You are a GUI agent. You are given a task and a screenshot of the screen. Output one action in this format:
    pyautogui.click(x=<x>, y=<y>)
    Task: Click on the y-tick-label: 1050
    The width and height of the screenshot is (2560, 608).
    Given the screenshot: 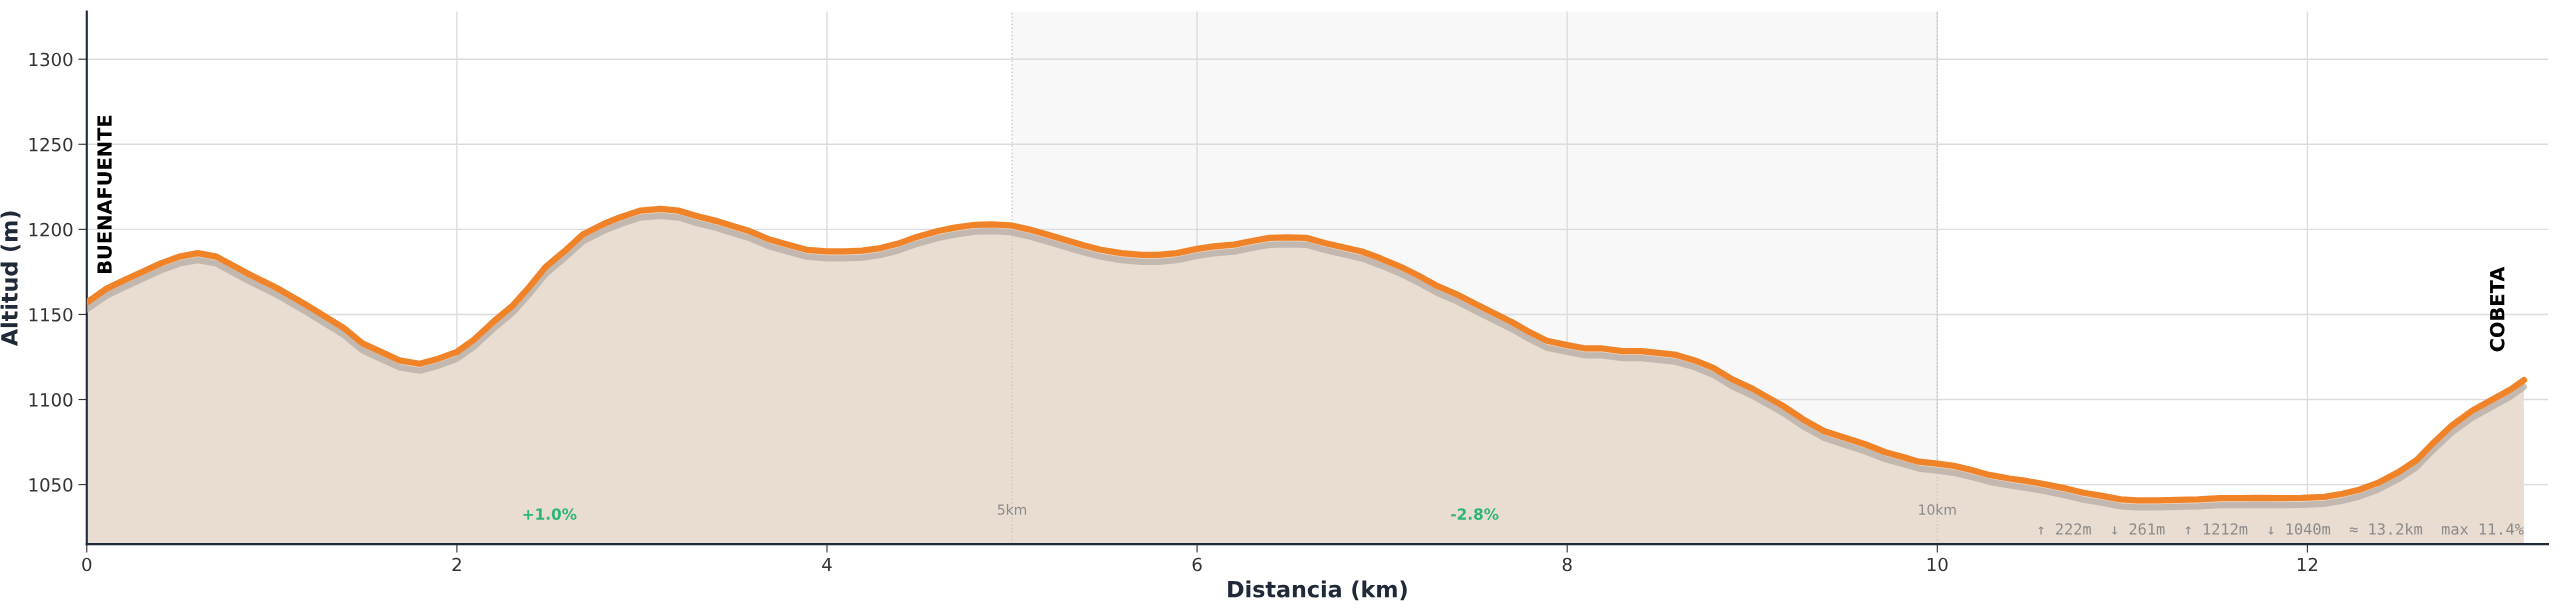 What is the action you would take?
    pyautogui.click(x=51, y=485)
    